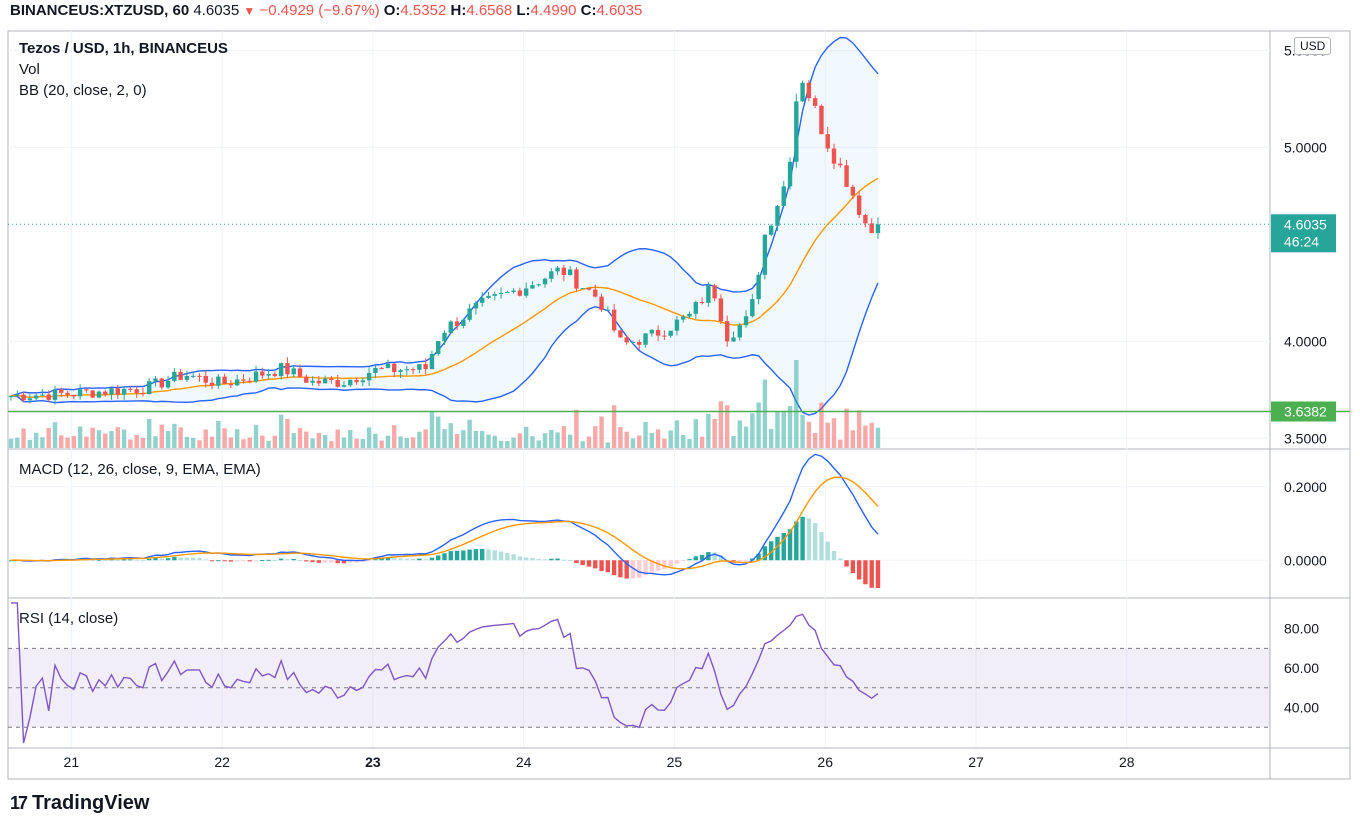 This screenshot has width=1360, height=821. Describe the element at coordinates (1305, 147) in the screenshot. I see `price-tick-label: 5.0000` at that location.